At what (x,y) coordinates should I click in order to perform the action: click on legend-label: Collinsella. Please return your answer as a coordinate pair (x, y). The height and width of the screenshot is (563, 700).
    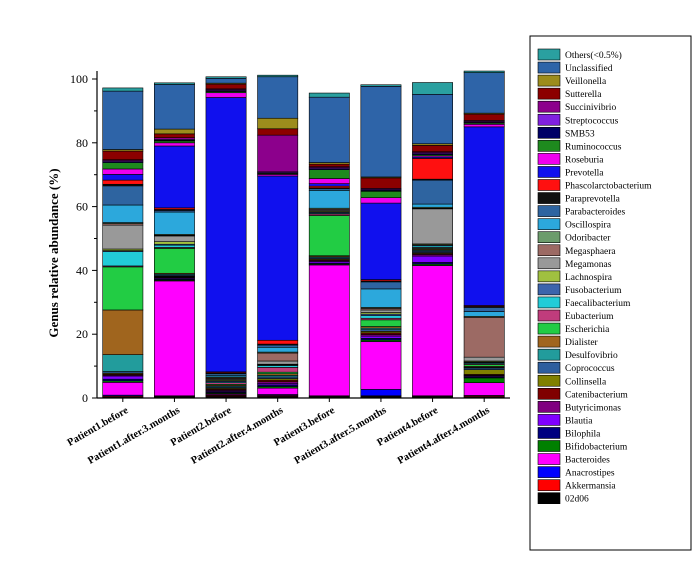
    Looking at the image, I should click on (586, 382).